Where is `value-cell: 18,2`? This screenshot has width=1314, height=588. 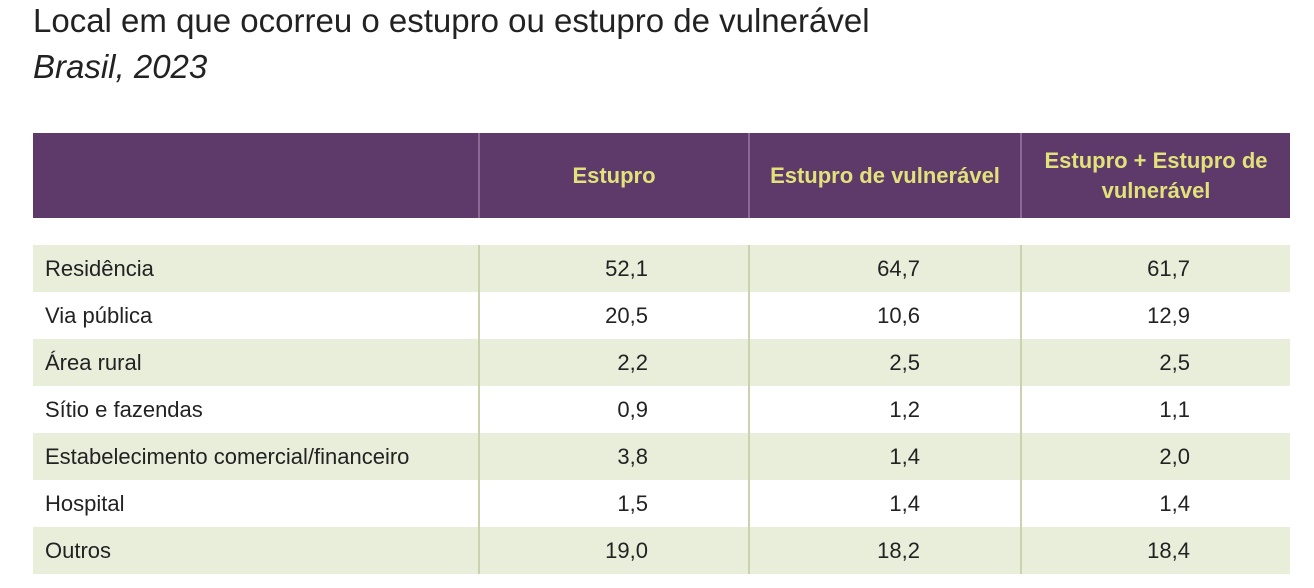 value-cell: 18,2 is located at coordinates (884, 550).